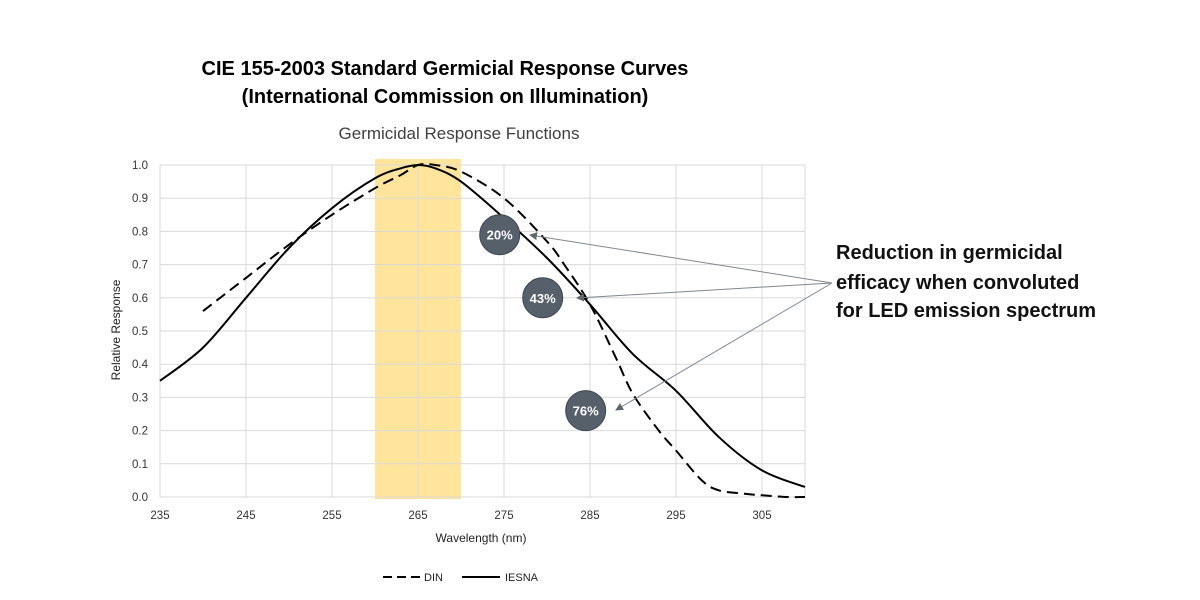 The image size is (1200, 600). I want to click on arrow-layer, so click(681, 321).